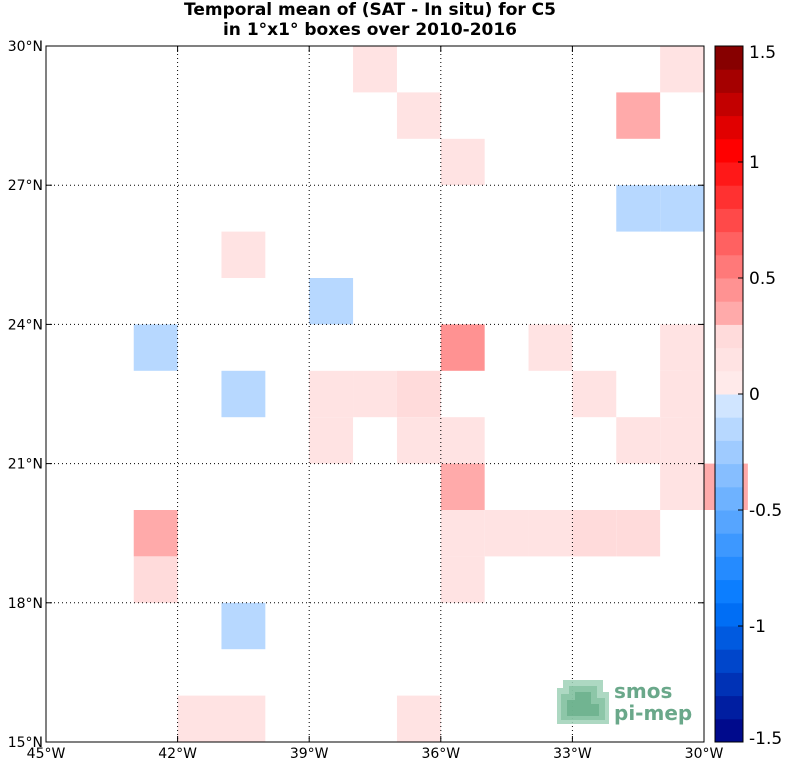  What do you see at coordinates (757, 627) in the screenshot?
I see `colorbar-tick-label: -1` at bounding box center [757, 627].